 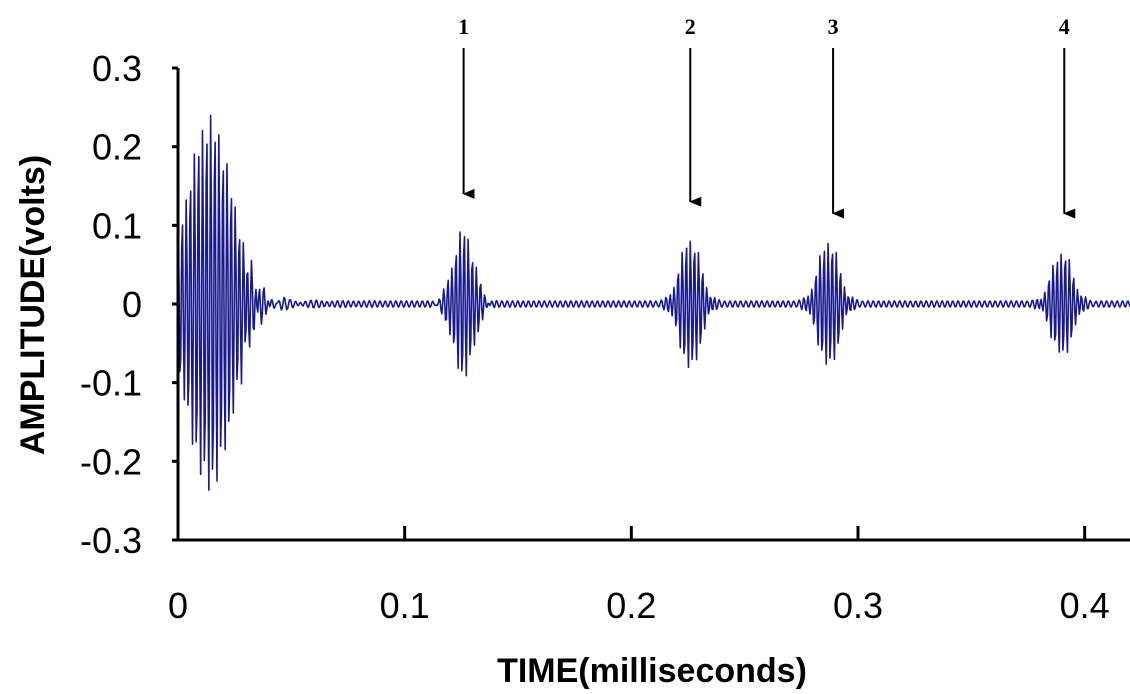 What do you see at coordinates (117, 225) in the screenshot?
I see `y-tick-label: 0.1` at bounding box center [117, 225].